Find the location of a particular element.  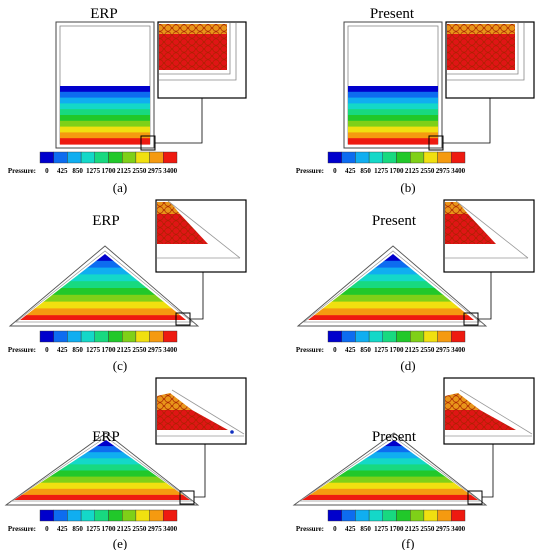

panel-caption-b: (b) is located at coordinates (407, 187).